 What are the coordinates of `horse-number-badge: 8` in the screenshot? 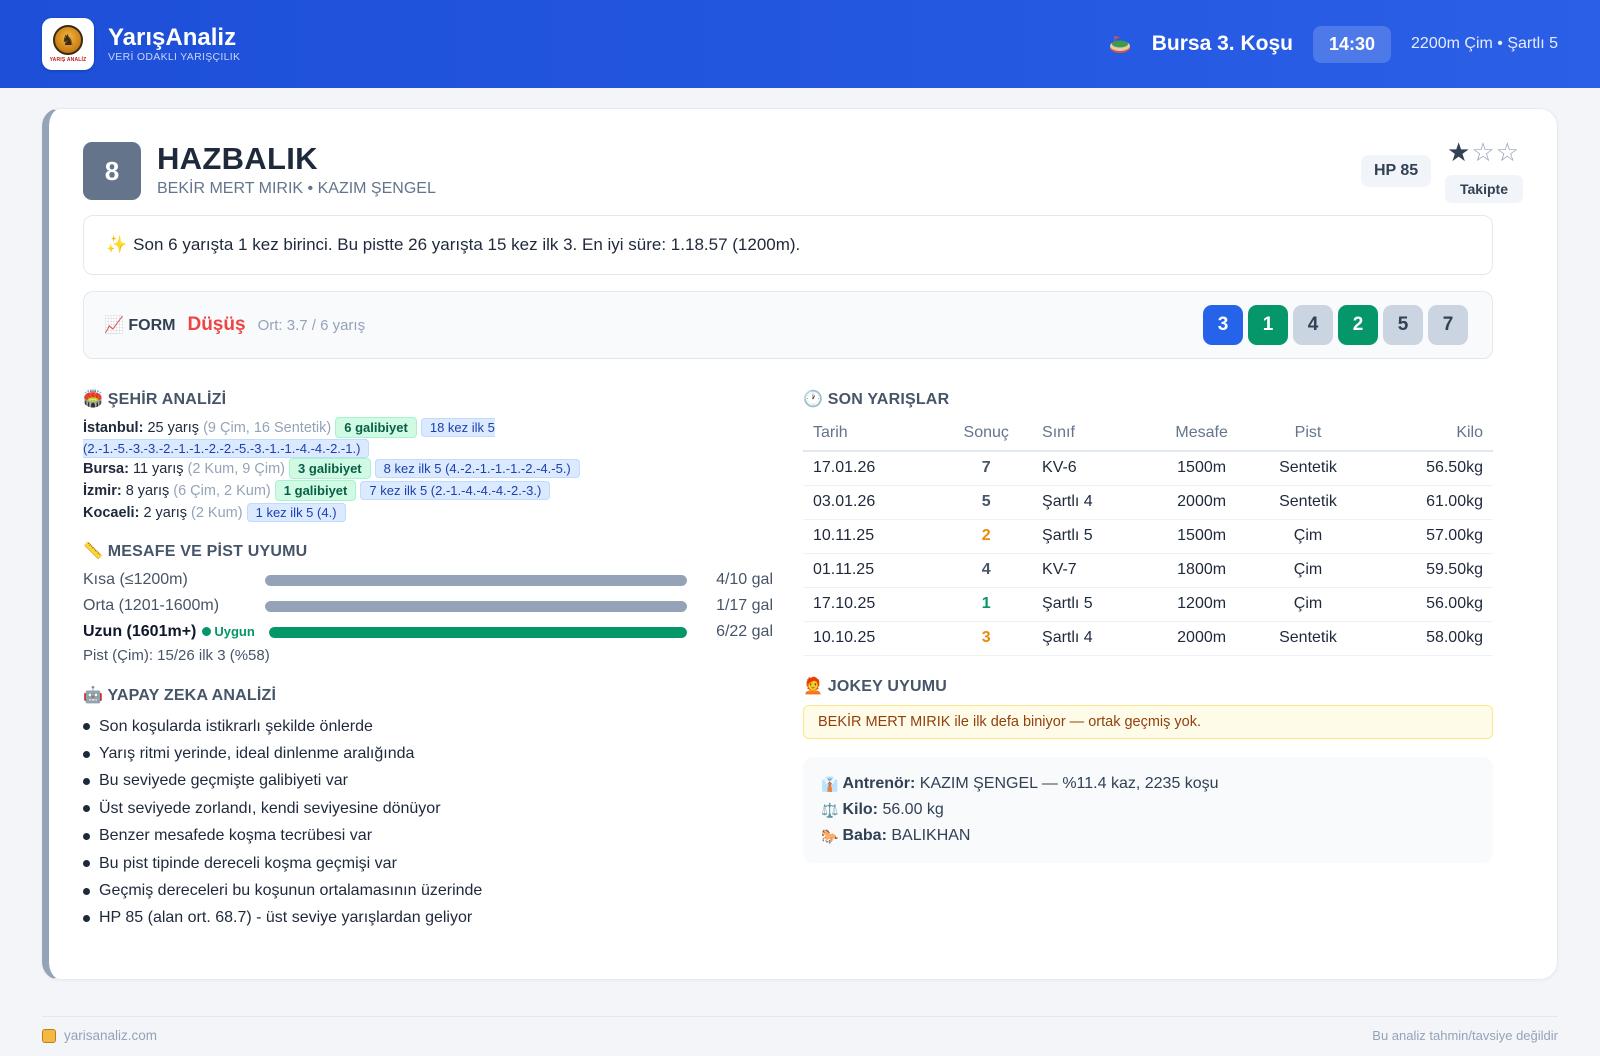 It's located at (112, 171).